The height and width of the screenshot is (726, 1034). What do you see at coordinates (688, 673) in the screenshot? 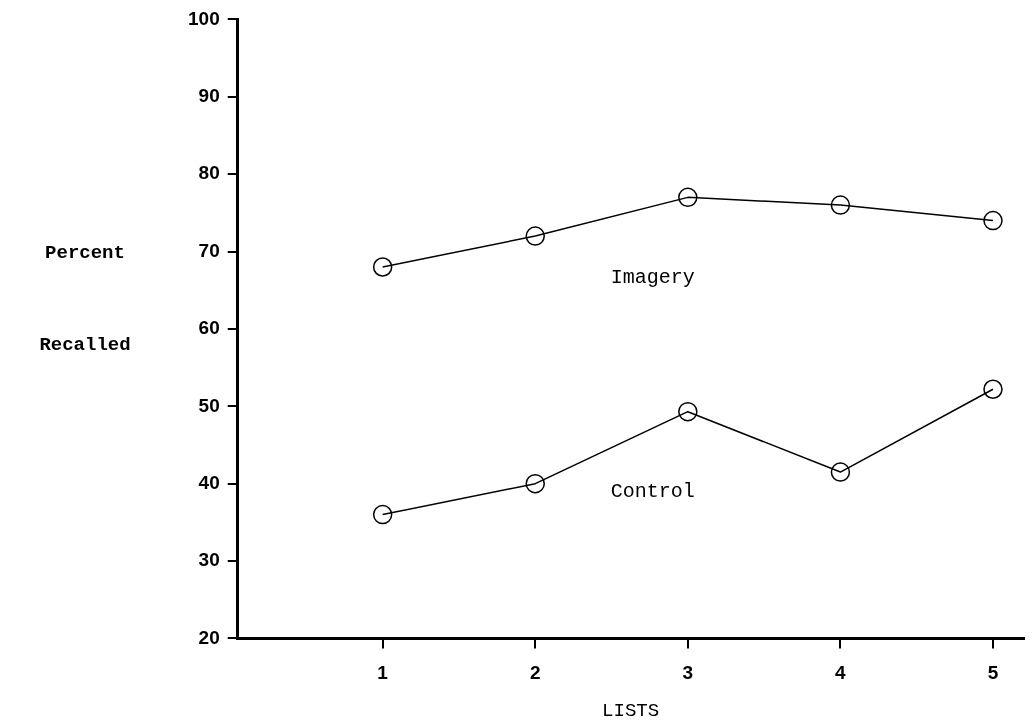
I see `x-tick-label: 3` at bounding box center [688, 673].